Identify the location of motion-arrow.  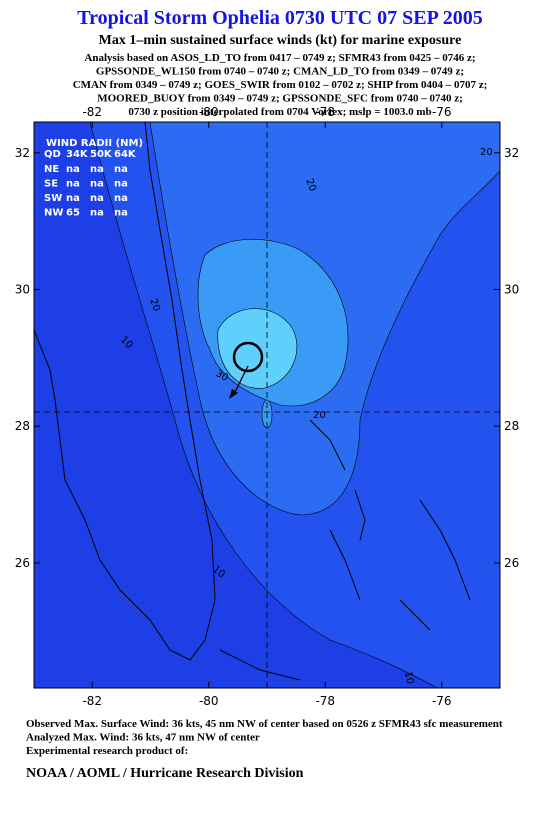
(240, 381).